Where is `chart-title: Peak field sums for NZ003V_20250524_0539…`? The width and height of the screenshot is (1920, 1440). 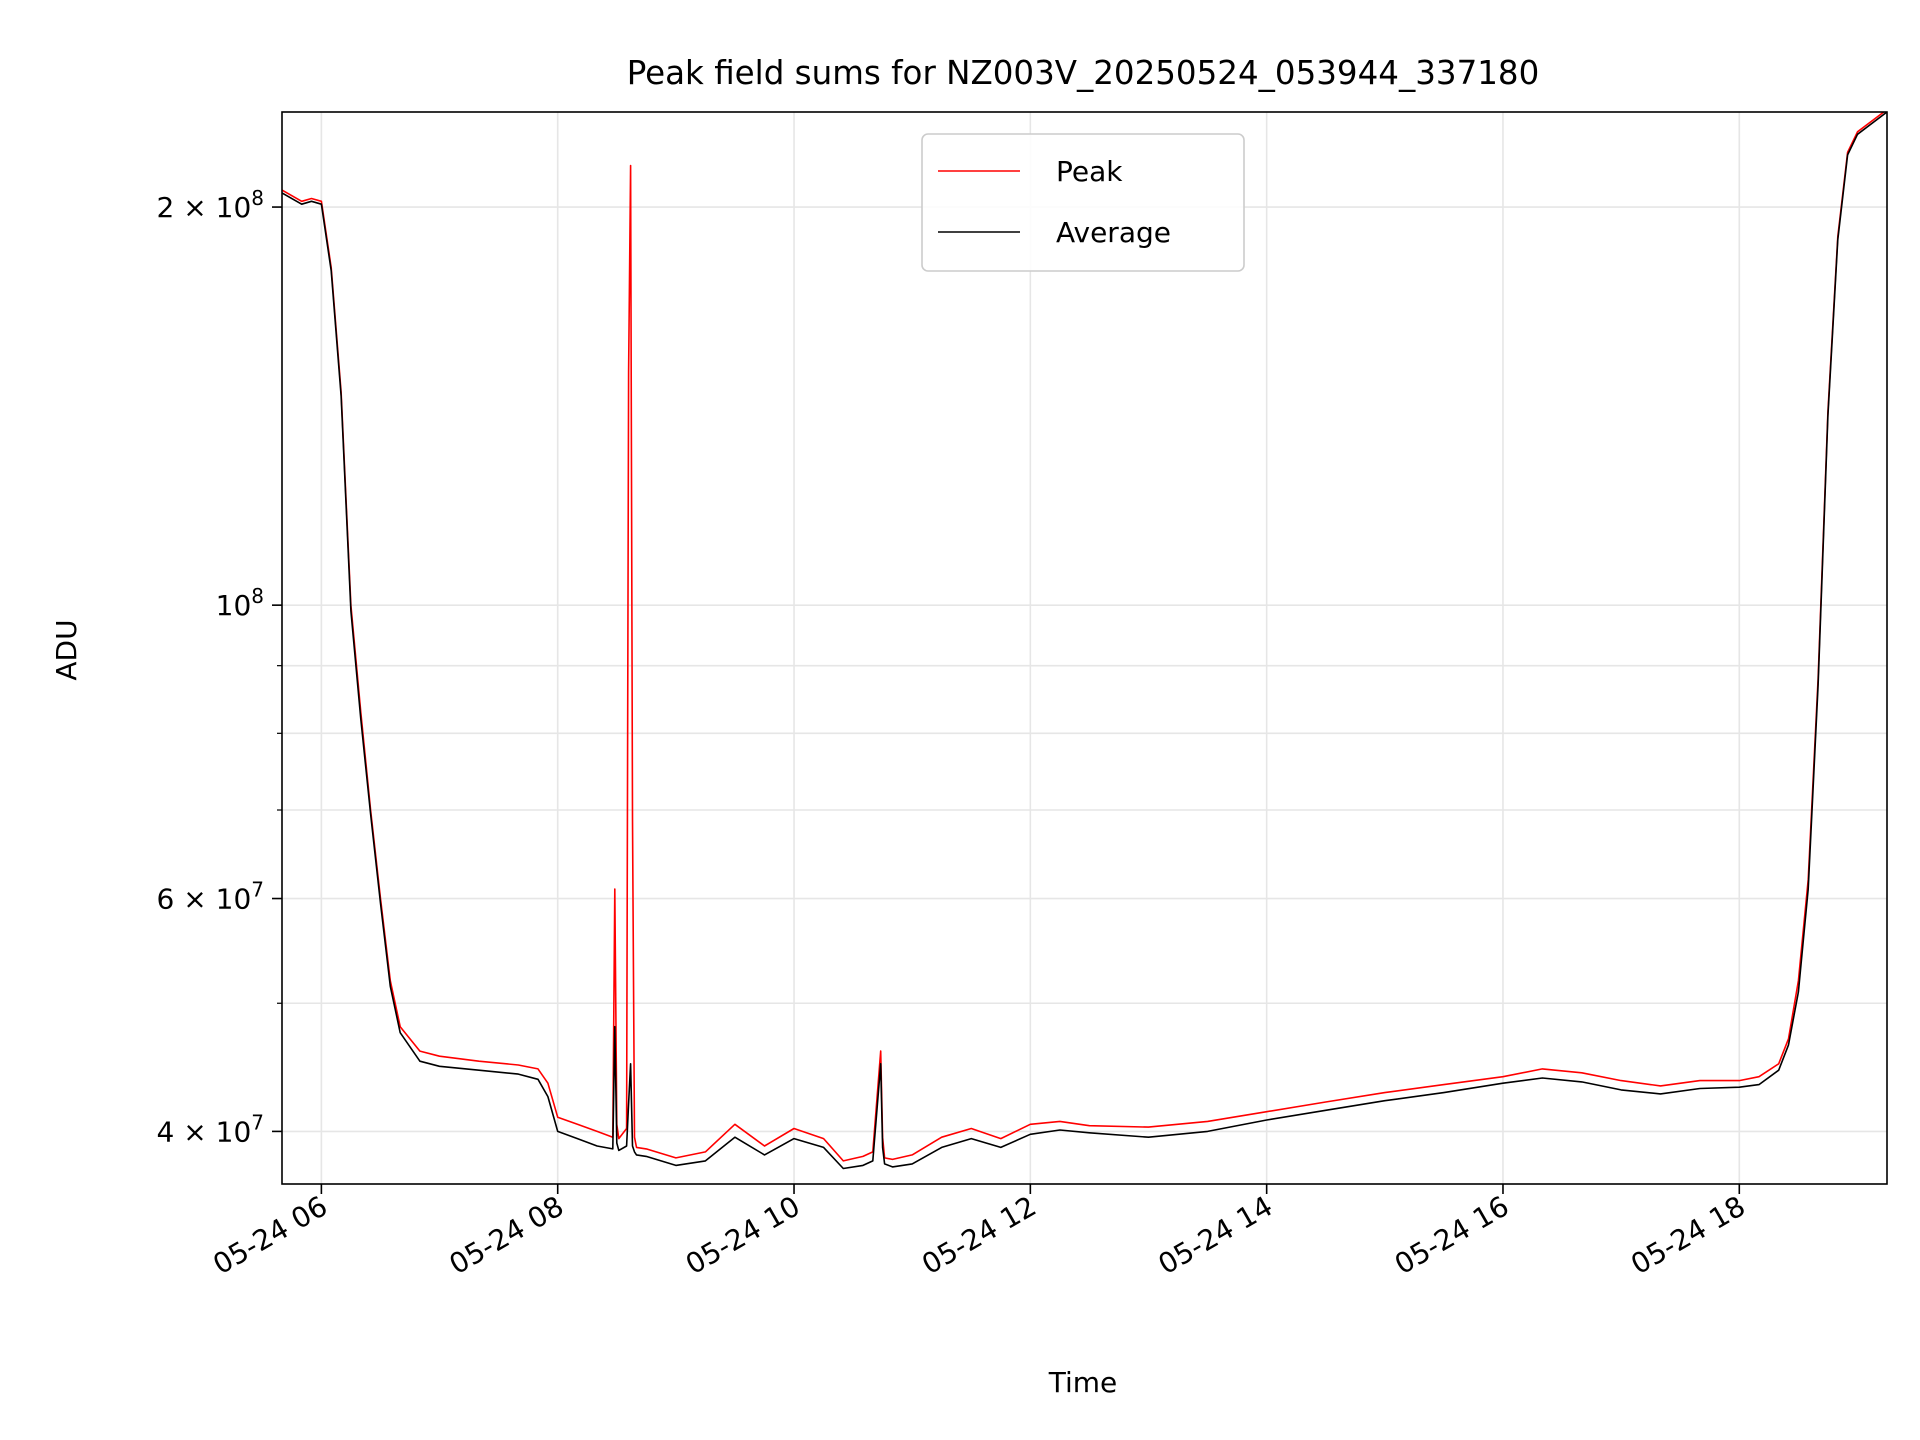 chart-title: Peak field sums for NZ003V_20250524_0539… is located at coordinates (1083, 73).